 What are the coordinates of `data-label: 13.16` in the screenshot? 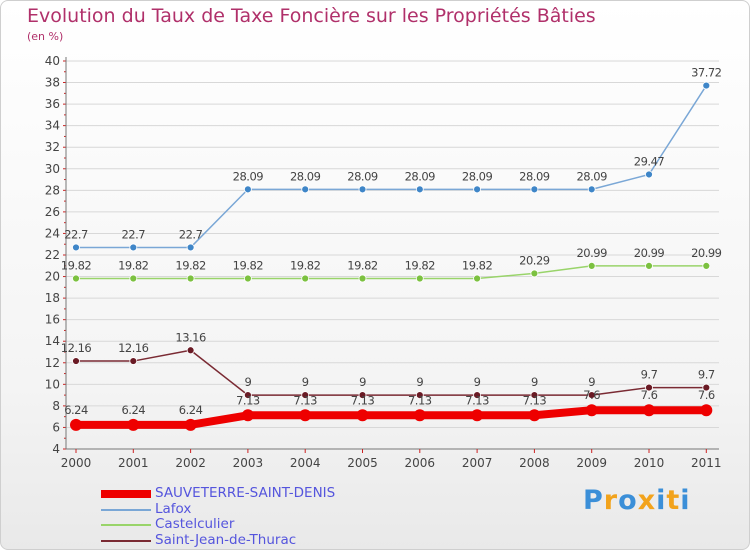 It's located at (190, 337).